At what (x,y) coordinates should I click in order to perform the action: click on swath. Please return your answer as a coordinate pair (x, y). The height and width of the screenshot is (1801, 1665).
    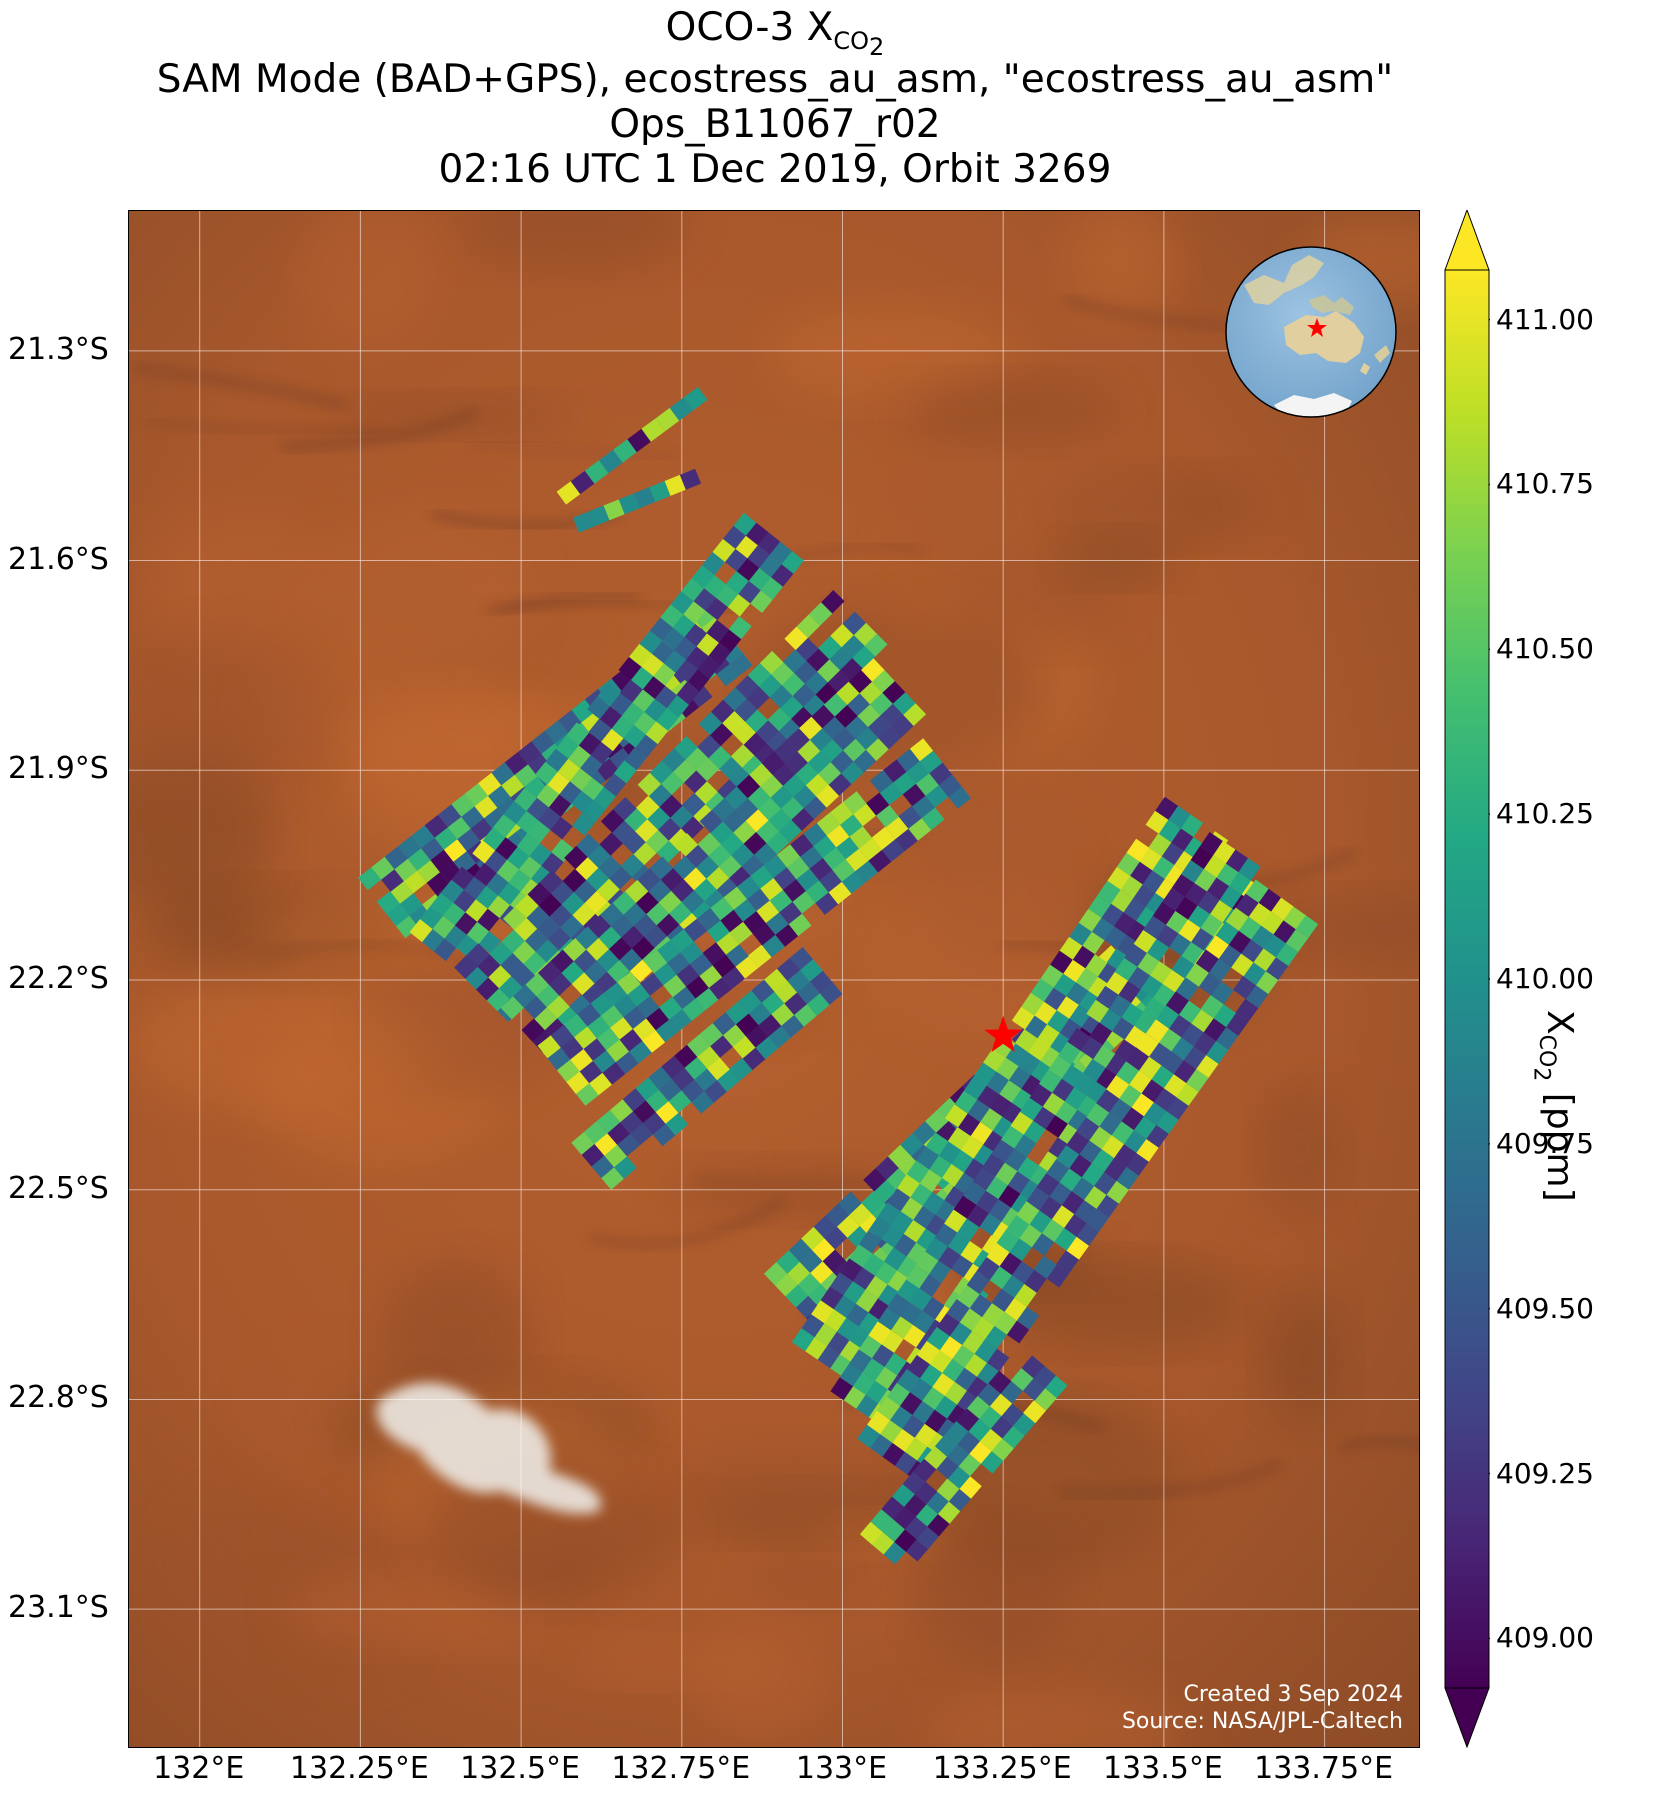
    Looking at the image, I should click on (632, 445).